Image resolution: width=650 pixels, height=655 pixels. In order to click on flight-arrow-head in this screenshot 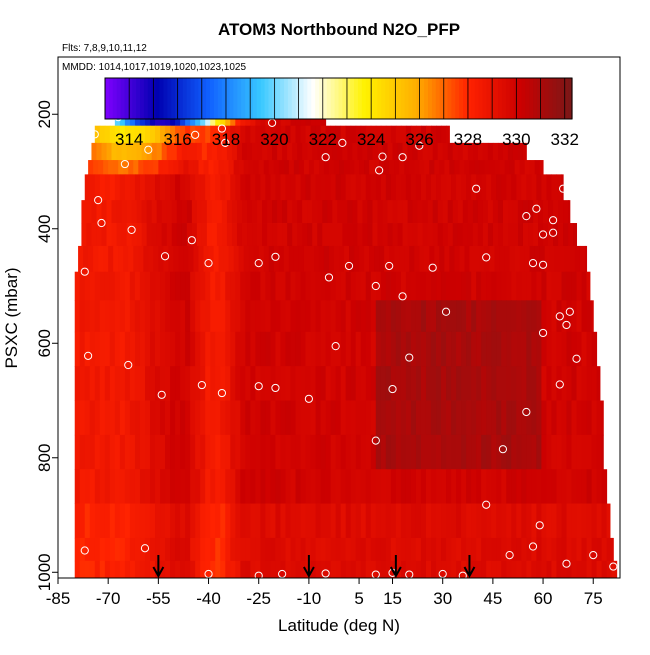, I will do `click(158, 572)`.